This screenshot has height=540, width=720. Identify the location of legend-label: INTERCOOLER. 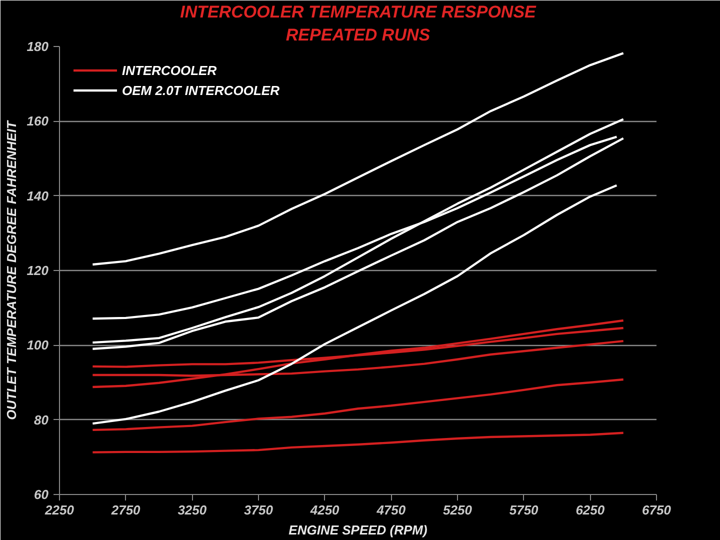
(169, 70).